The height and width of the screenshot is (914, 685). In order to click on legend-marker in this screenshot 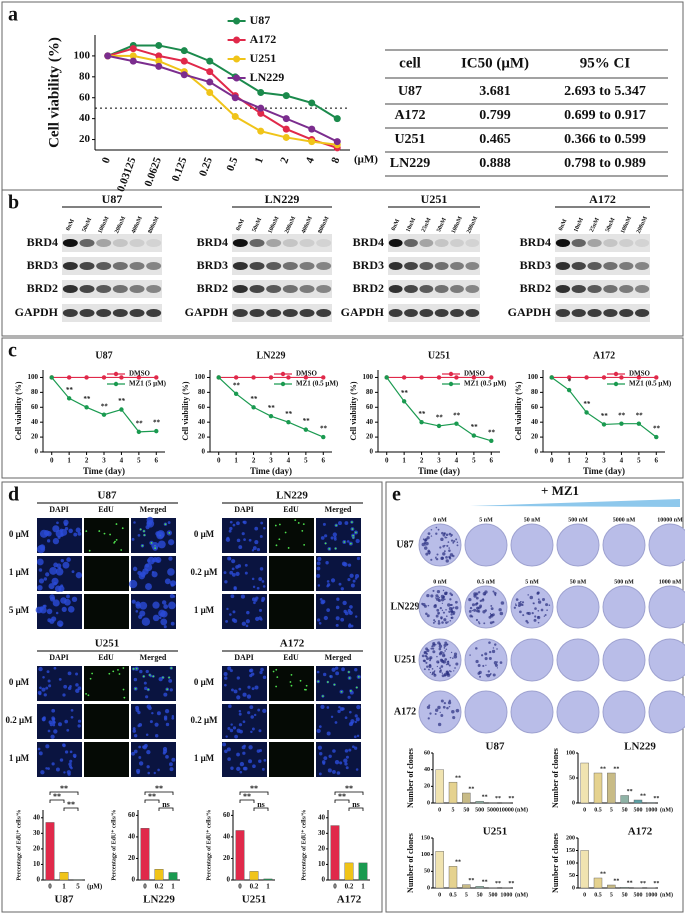, I will do `click(237, 40)`.